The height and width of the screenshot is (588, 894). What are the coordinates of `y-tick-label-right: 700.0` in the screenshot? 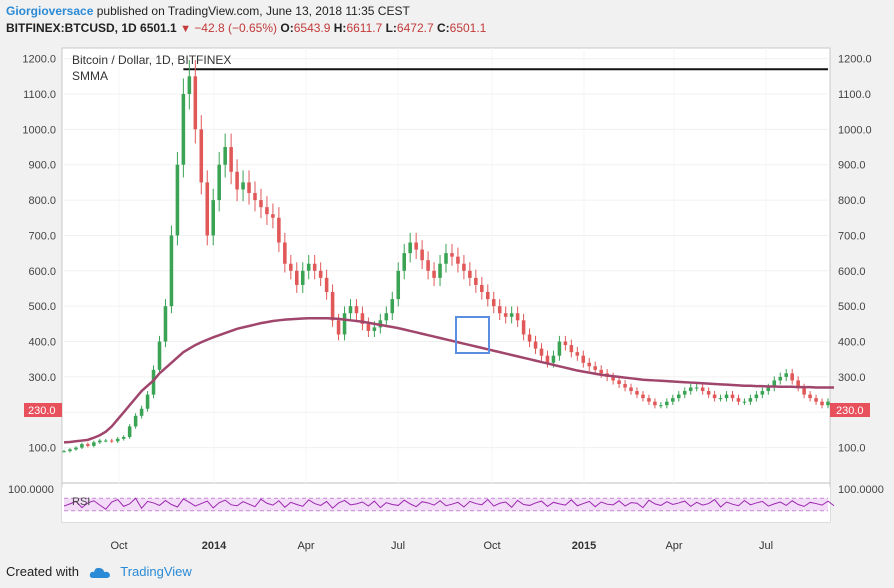 It's located at (852, 236).